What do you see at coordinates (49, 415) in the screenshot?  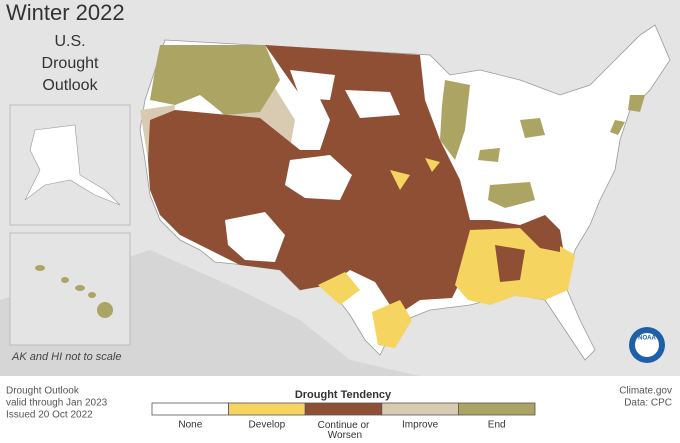 I see `footer-text: Issued 20 Oct 2022` at bounding box center [49, 415].